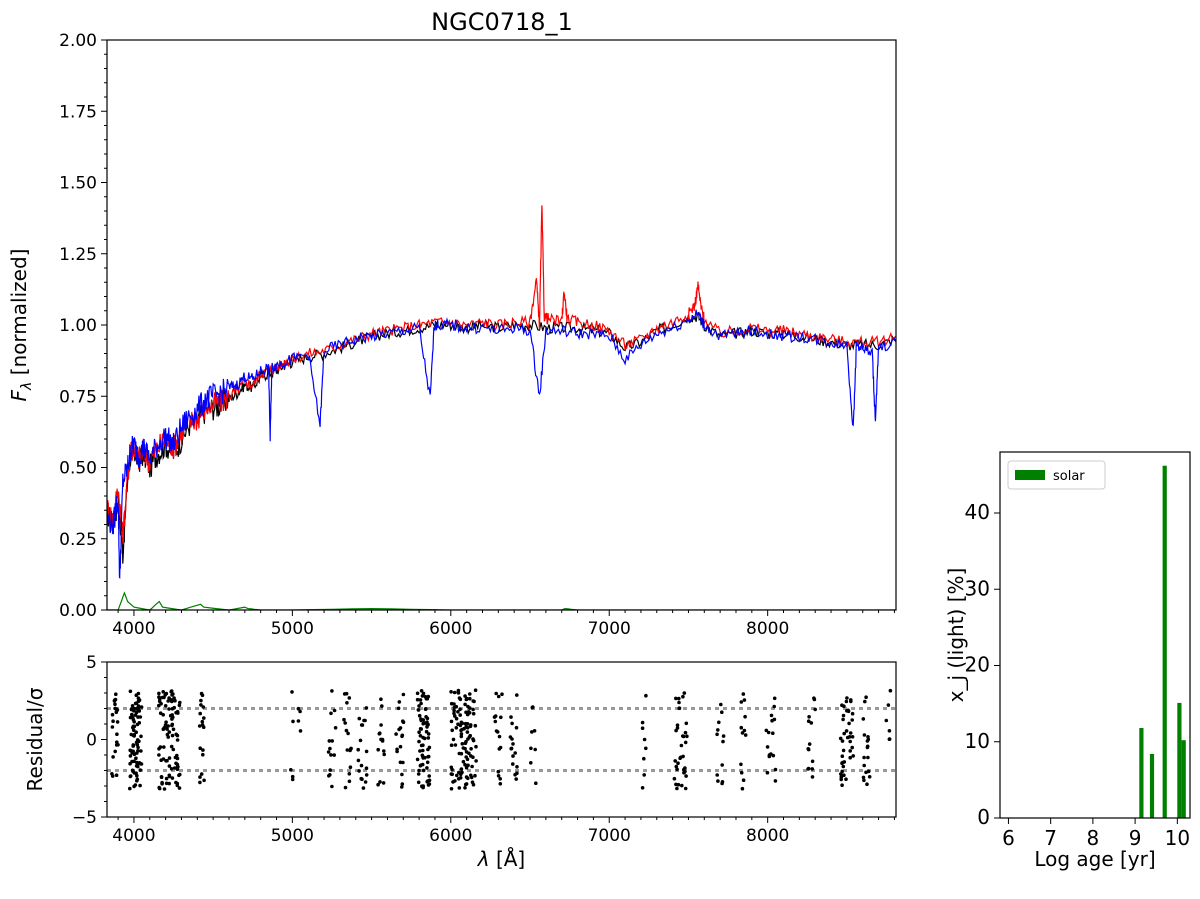 This screenshot has width=1200, height=899. I want to click on legend-swatch, so click(1030, 475).